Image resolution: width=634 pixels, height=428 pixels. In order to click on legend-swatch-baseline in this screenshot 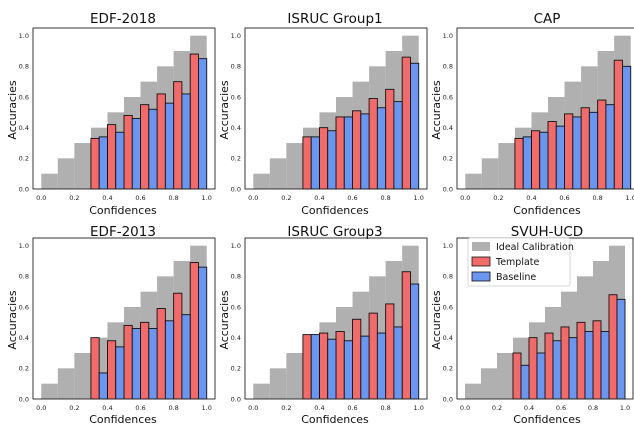, I will do `click(481, 276)`.